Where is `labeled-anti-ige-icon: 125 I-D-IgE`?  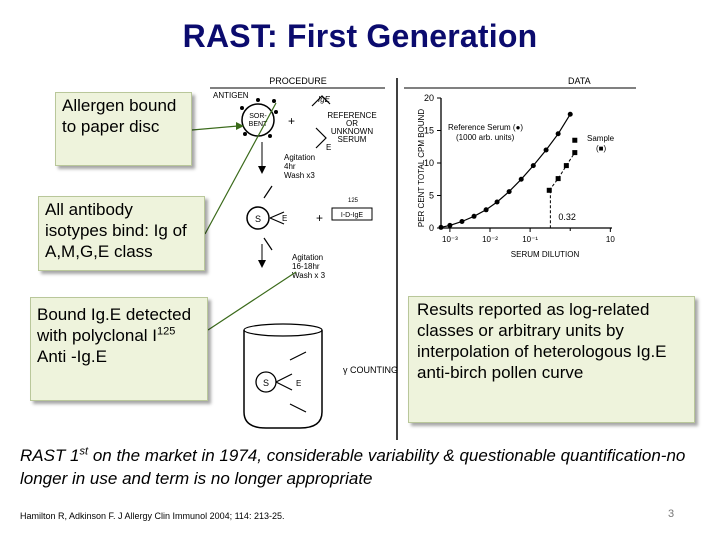 labeled-anti-ige-icon: 125 I-D-IgE is located at coordinates (352, 209).